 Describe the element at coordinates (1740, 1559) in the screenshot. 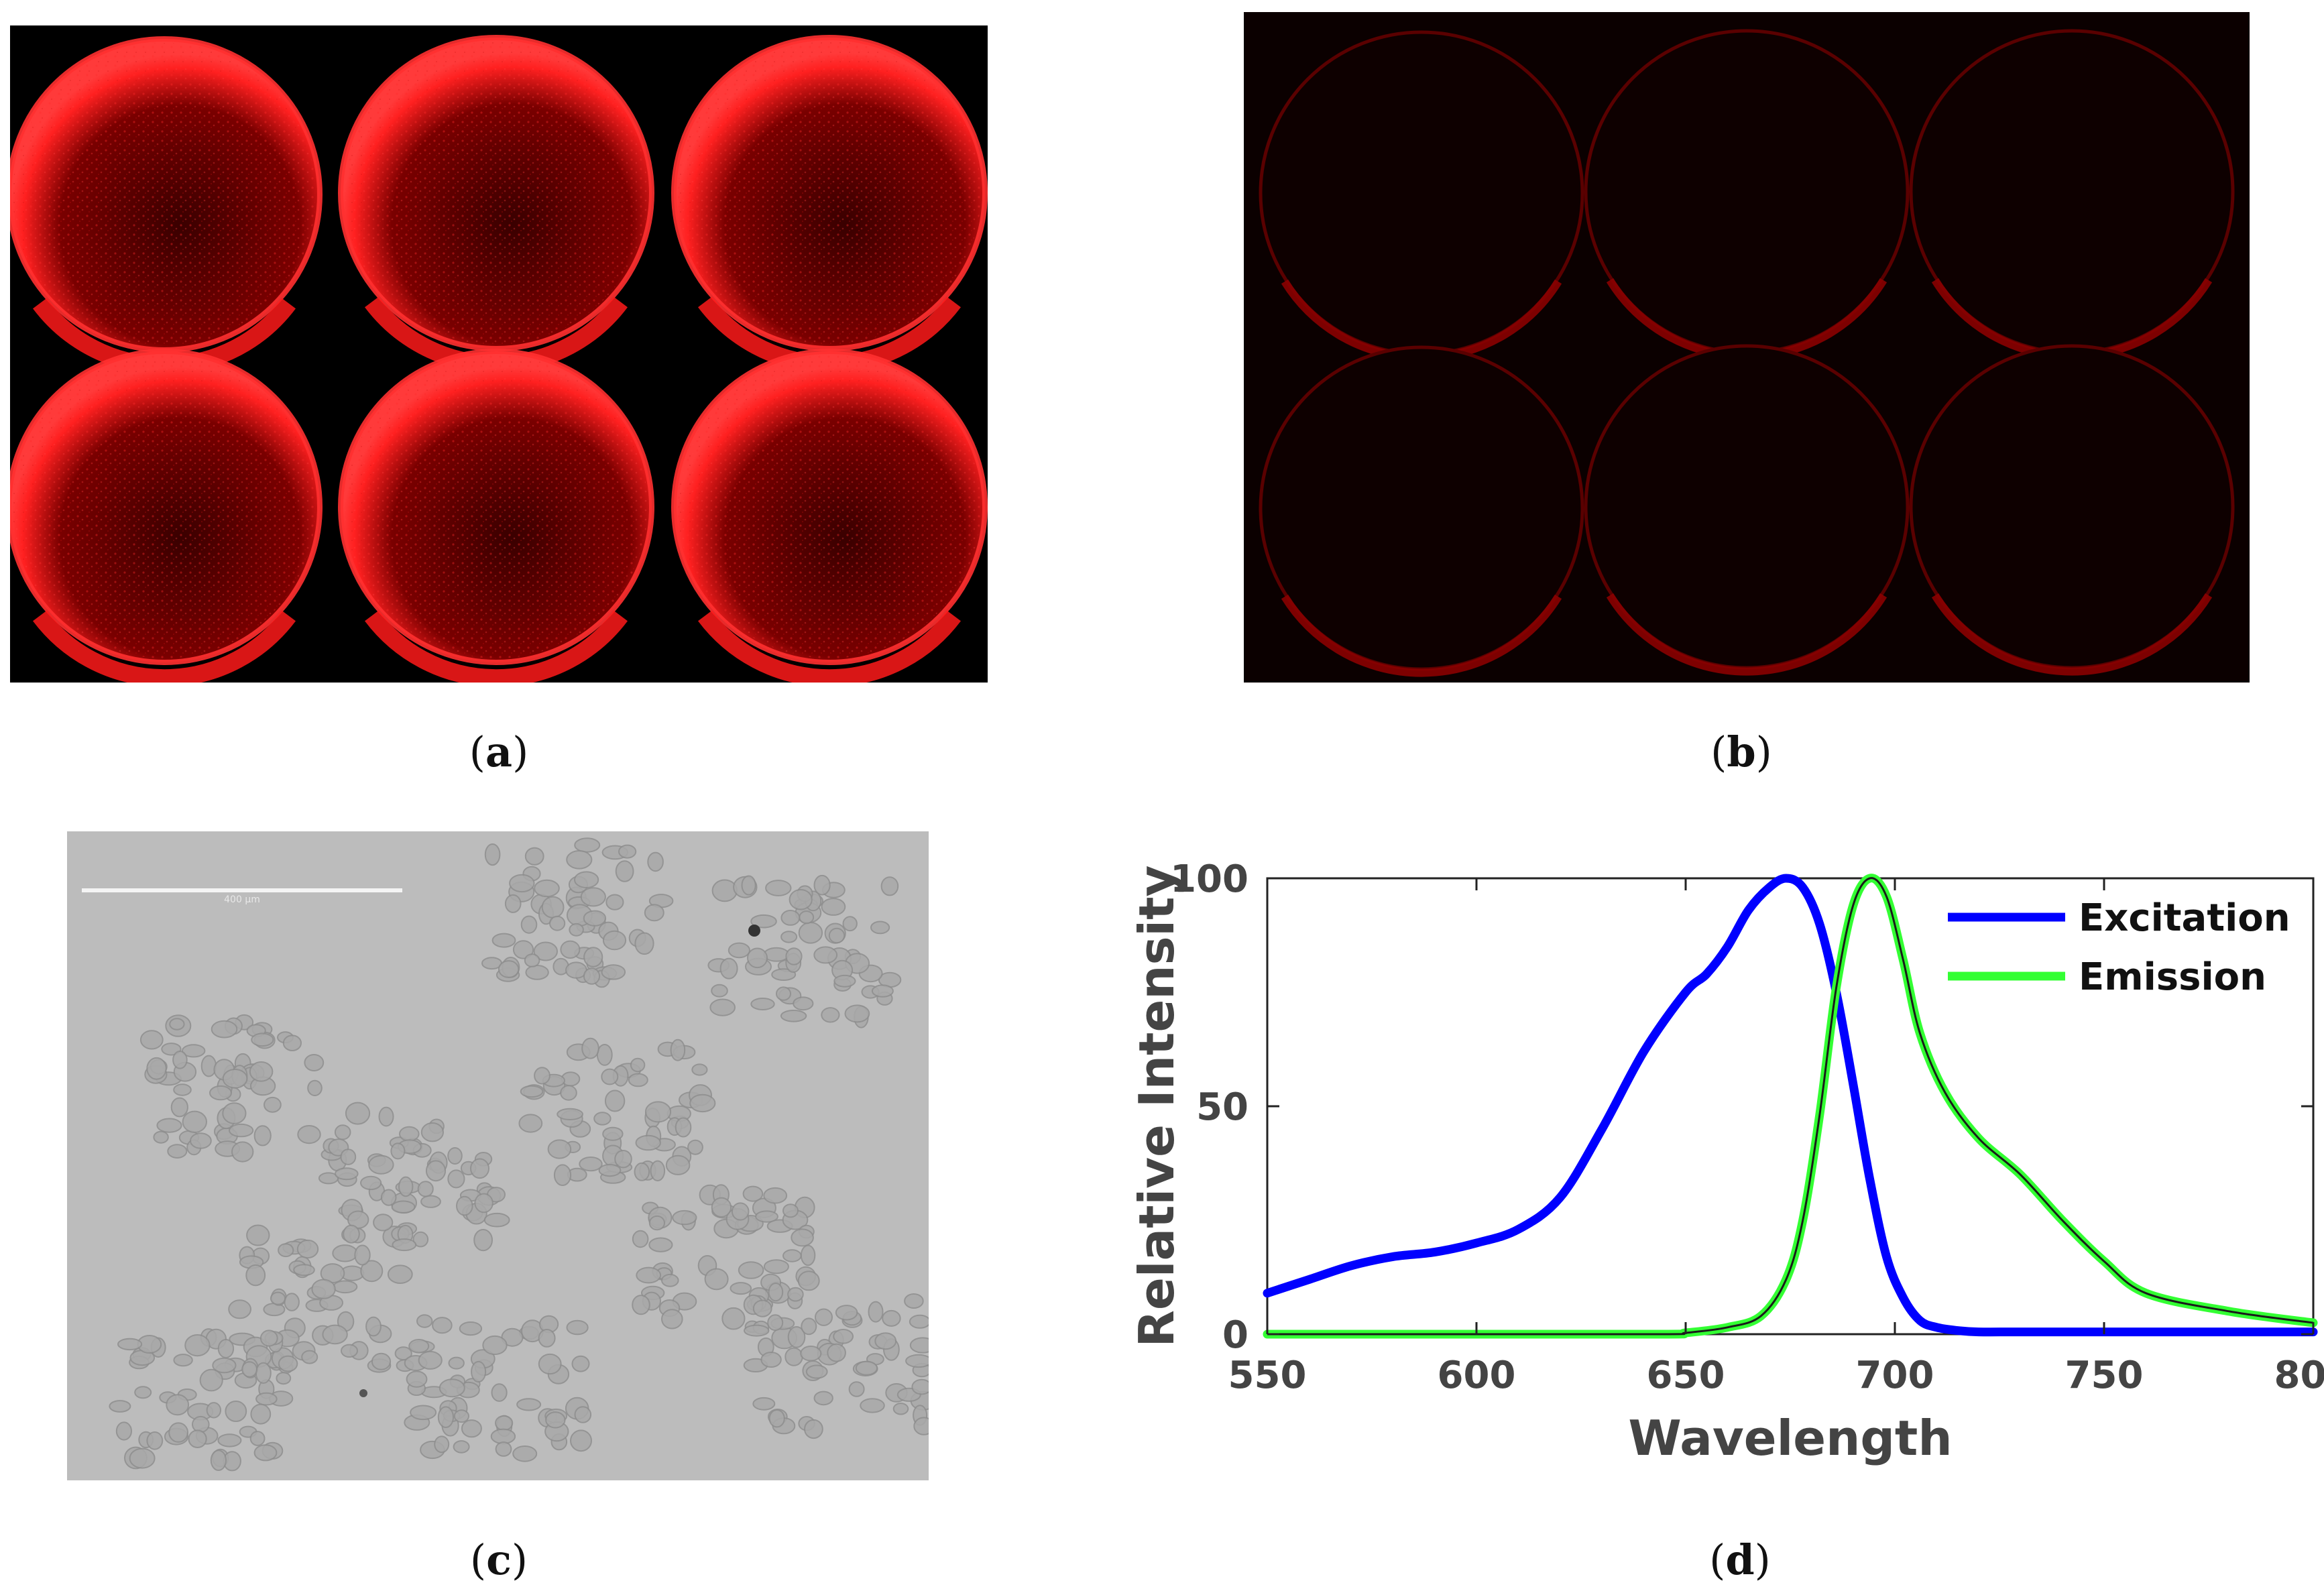

I see `caption-d: (d)` at that location.